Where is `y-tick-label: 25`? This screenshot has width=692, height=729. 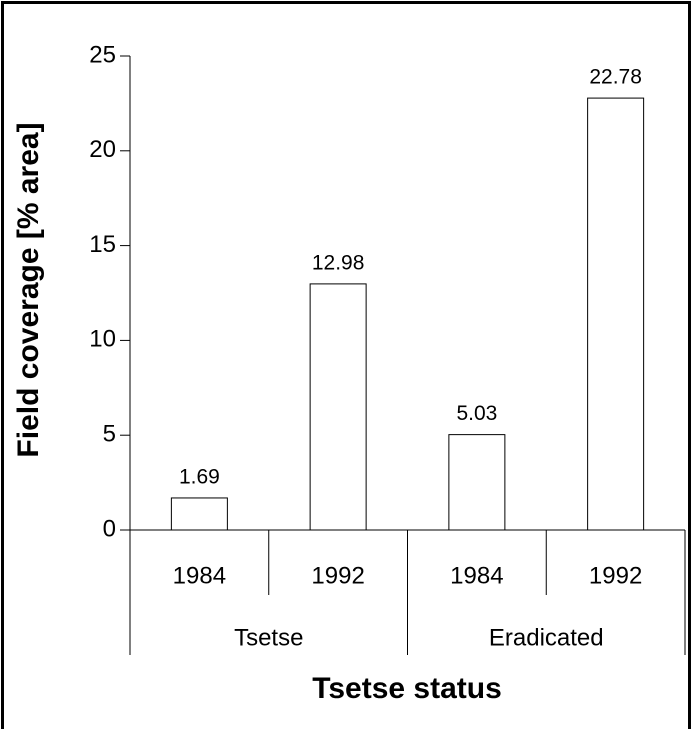 y-tick-label: 25 is located at coordinates (102, 54).